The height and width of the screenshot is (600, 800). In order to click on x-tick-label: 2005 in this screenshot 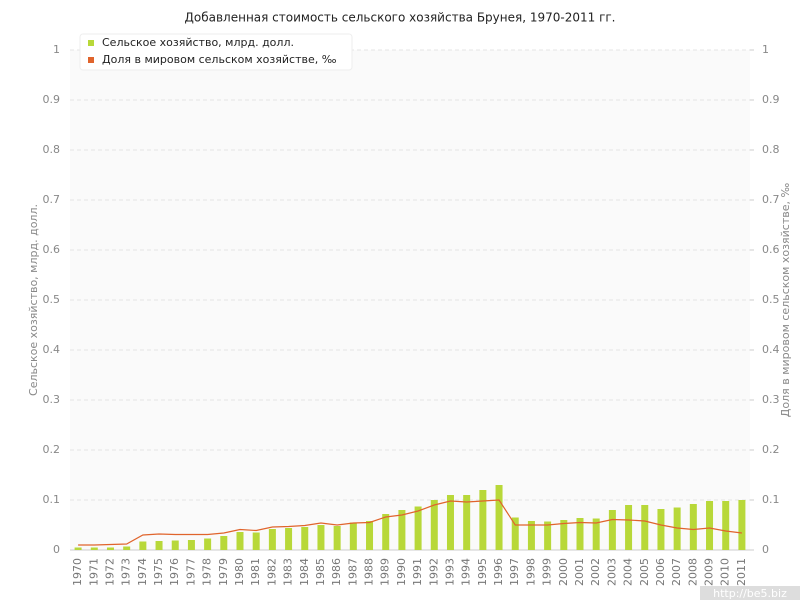, I will do `click(644, 572)`.